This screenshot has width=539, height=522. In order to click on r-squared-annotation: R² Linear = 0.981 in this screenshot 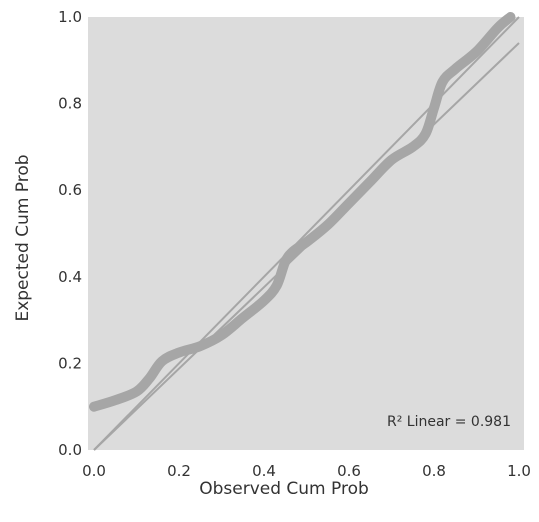, I will do `click(449, 422)`.